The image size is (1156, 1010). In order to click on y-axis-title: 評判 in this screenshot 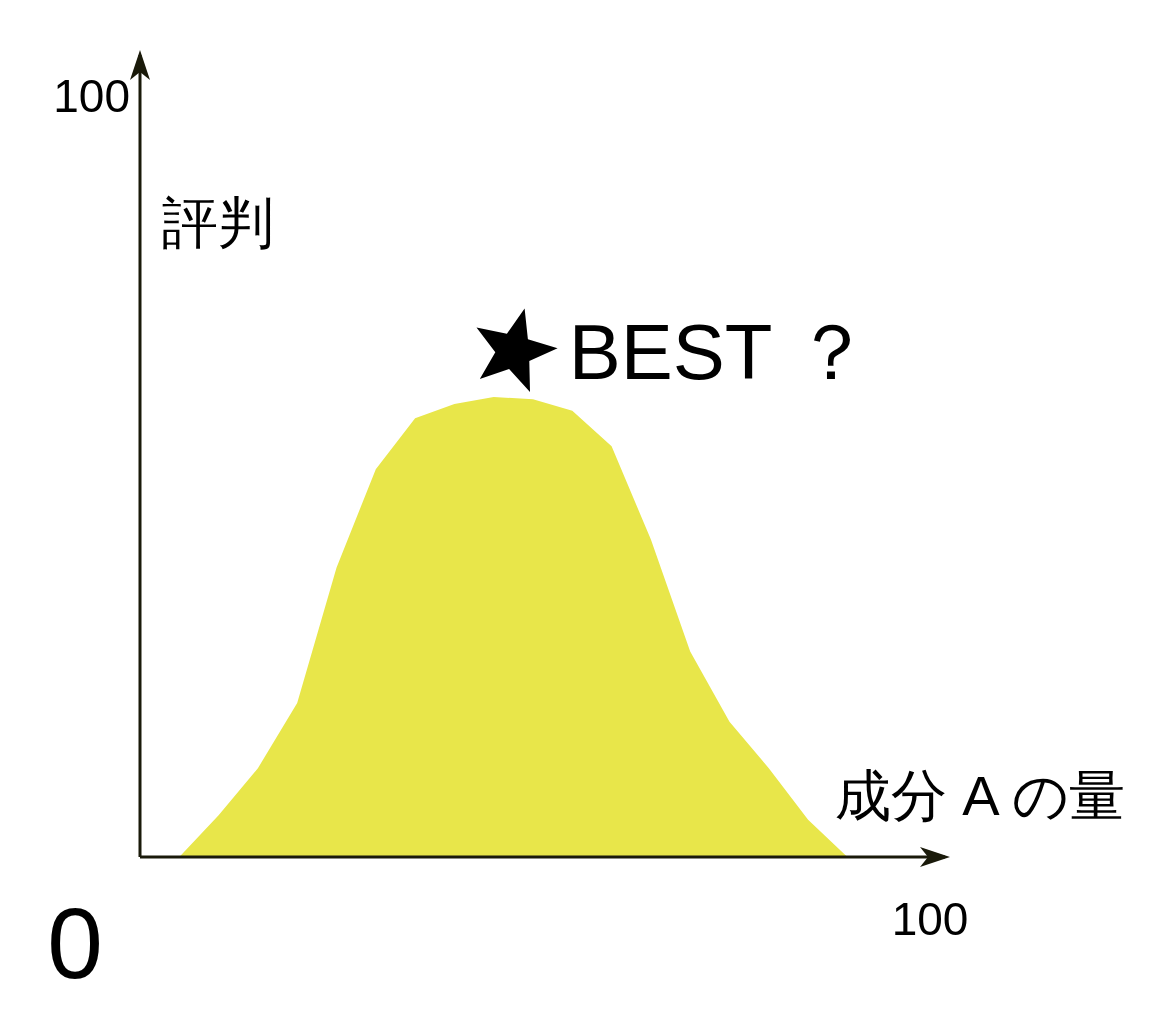, I will do `click(218, 222)`.